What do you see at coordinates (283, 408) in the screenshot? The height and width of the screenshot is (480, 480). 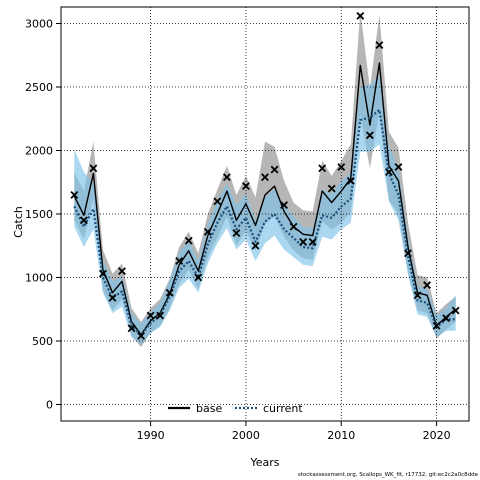 I see `legend-current-label: current` at bounding box center [283, 408].